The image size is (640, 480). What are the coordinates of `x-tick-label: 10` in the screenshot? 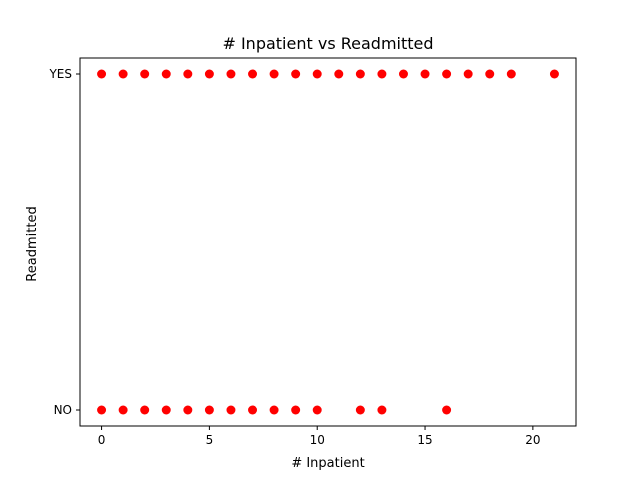 It's located at (317, 440).